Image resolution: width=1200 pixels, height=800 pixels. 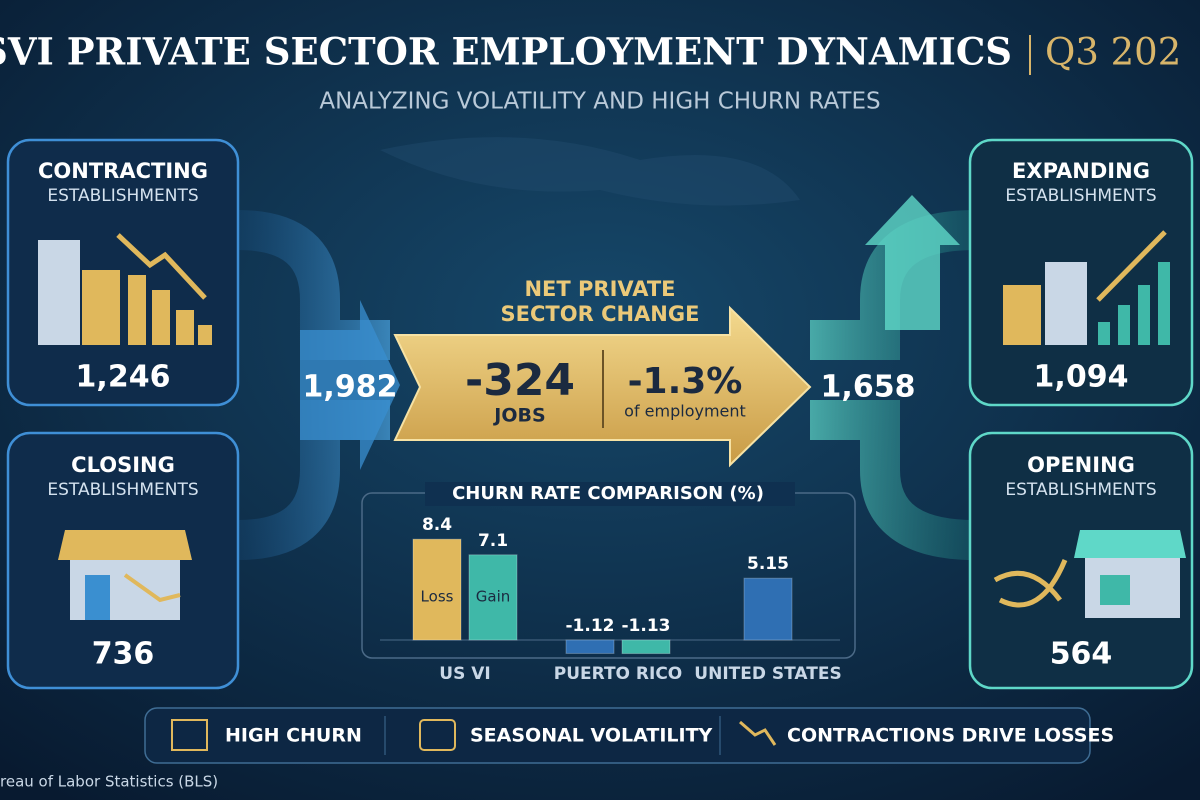 What do you see at coordinates (123, 272) in the screenshot?
I see `panel-contracting: CONTRACTING ESTABLISHMENTS 1,246` at bounding box center [123, 272].